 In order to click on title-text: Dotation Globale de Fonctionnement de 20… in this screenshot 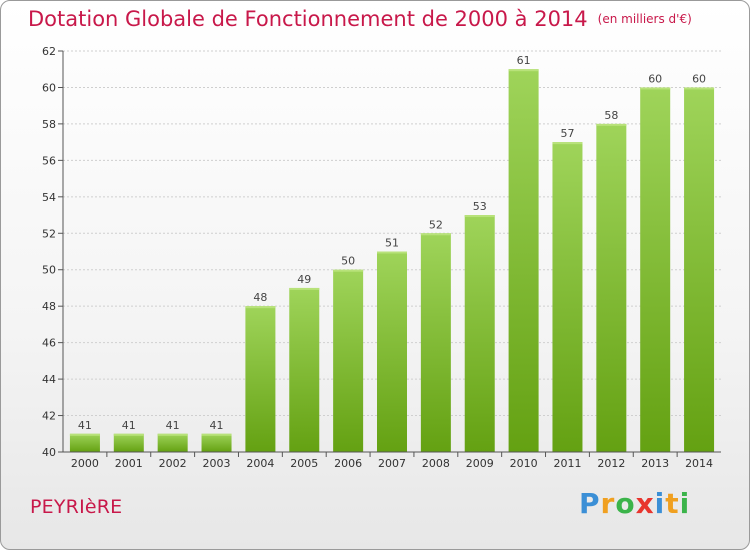, I will do `click(308, 19)`.